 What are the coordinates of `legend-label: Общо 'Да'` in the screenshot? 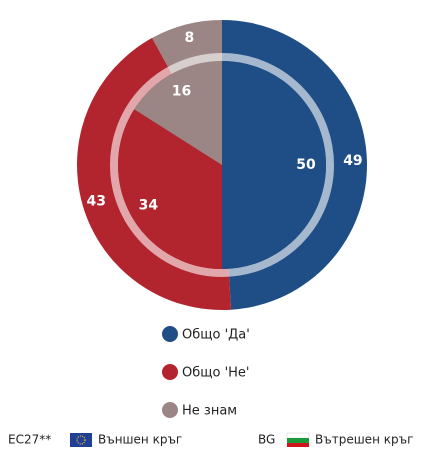 It's located at (216, 335).